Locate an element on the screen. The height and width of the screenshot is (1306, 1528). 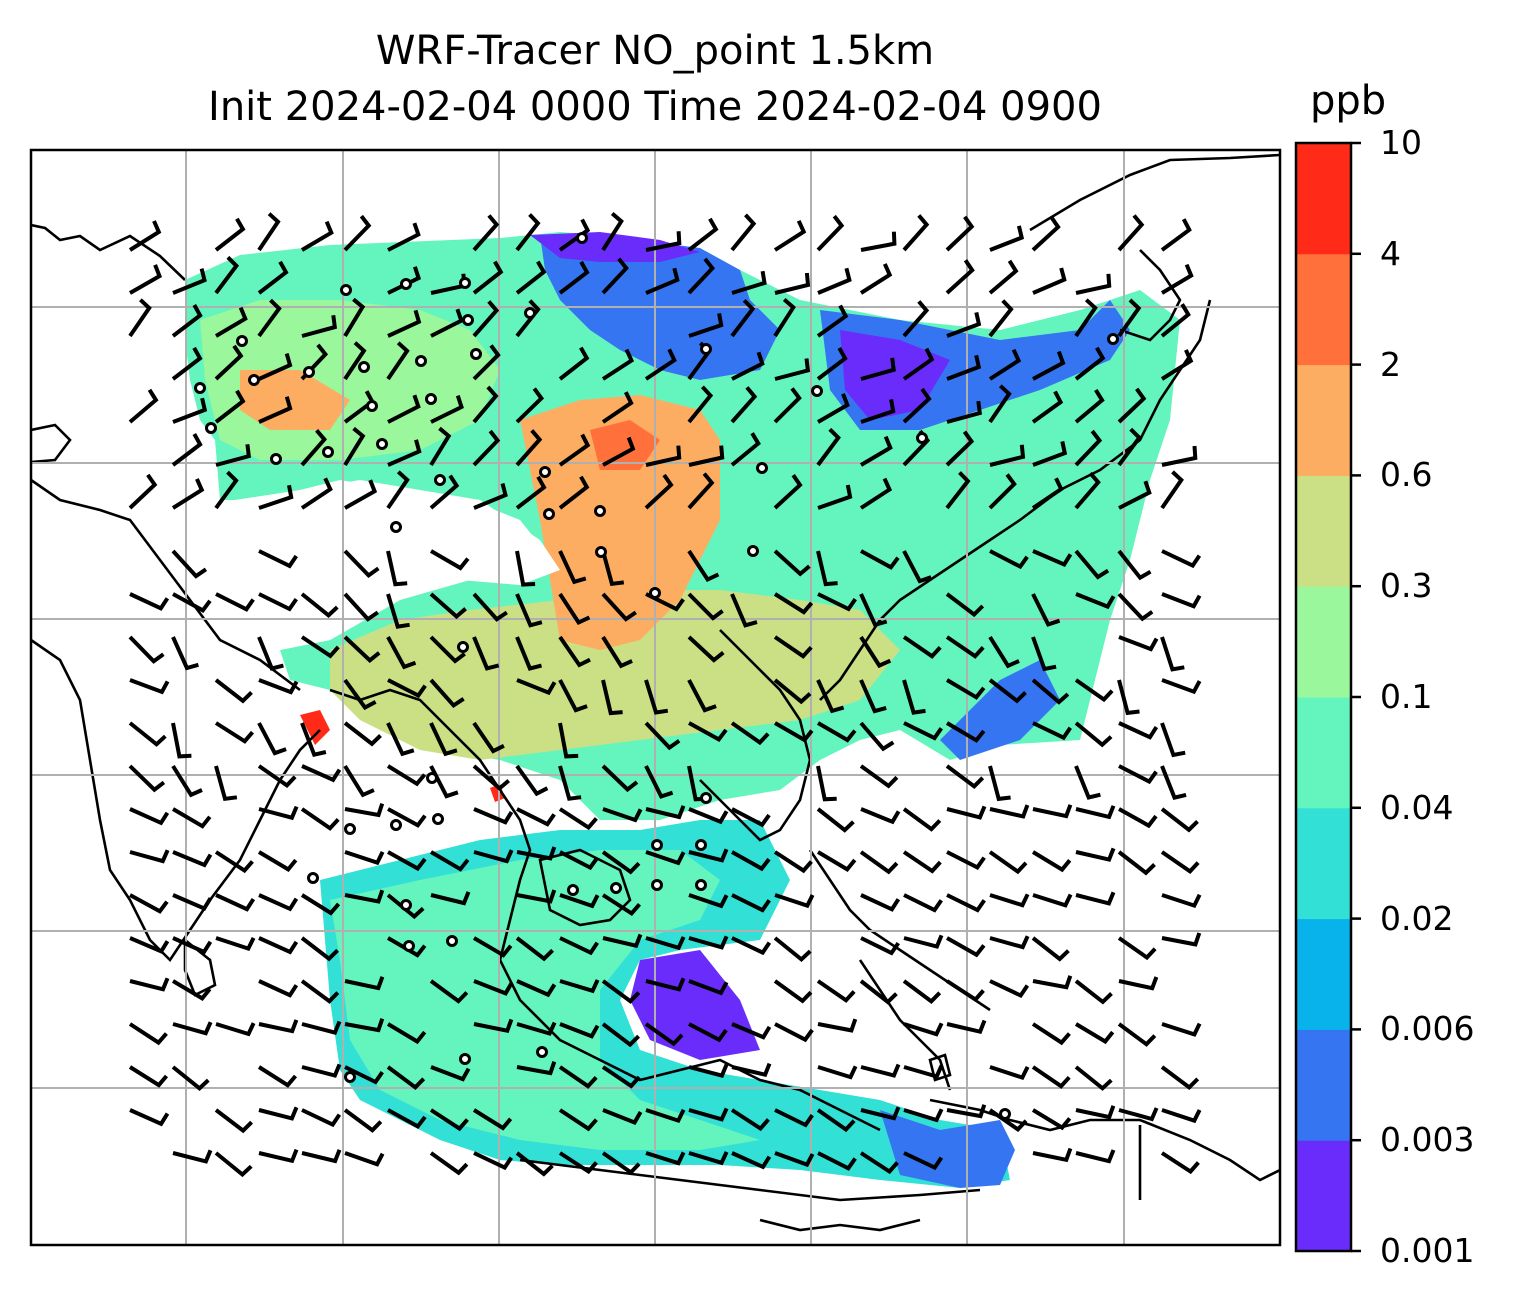
colorbar-tick-label: 0.02 is located at coordinates (1417, 918).